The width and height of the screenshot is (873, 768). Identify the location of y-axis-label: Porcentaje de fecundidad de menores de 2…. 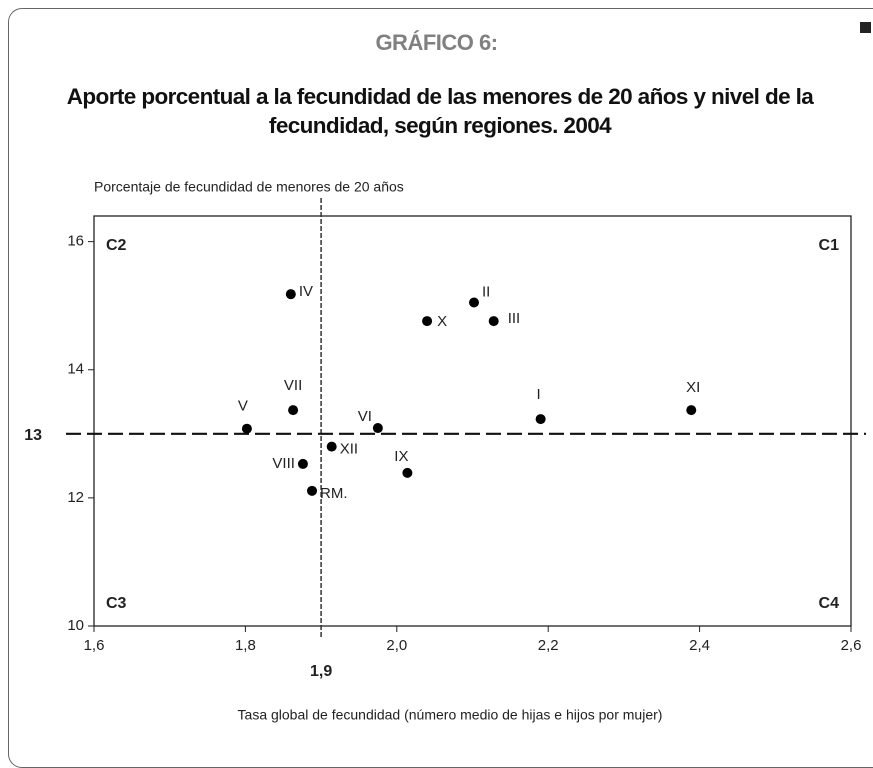
(249, 187).